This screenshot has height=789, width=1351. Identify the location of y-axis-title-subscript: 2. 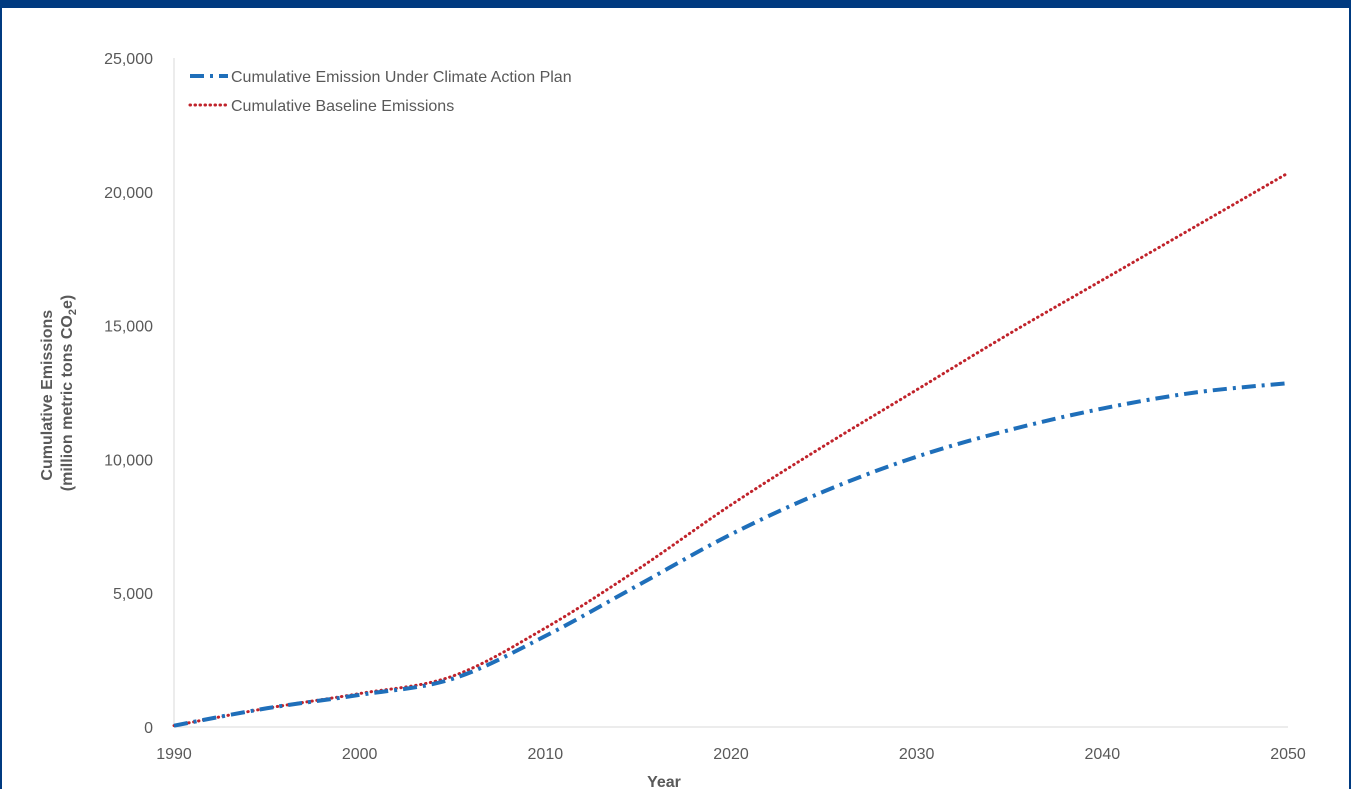
(73, 312).